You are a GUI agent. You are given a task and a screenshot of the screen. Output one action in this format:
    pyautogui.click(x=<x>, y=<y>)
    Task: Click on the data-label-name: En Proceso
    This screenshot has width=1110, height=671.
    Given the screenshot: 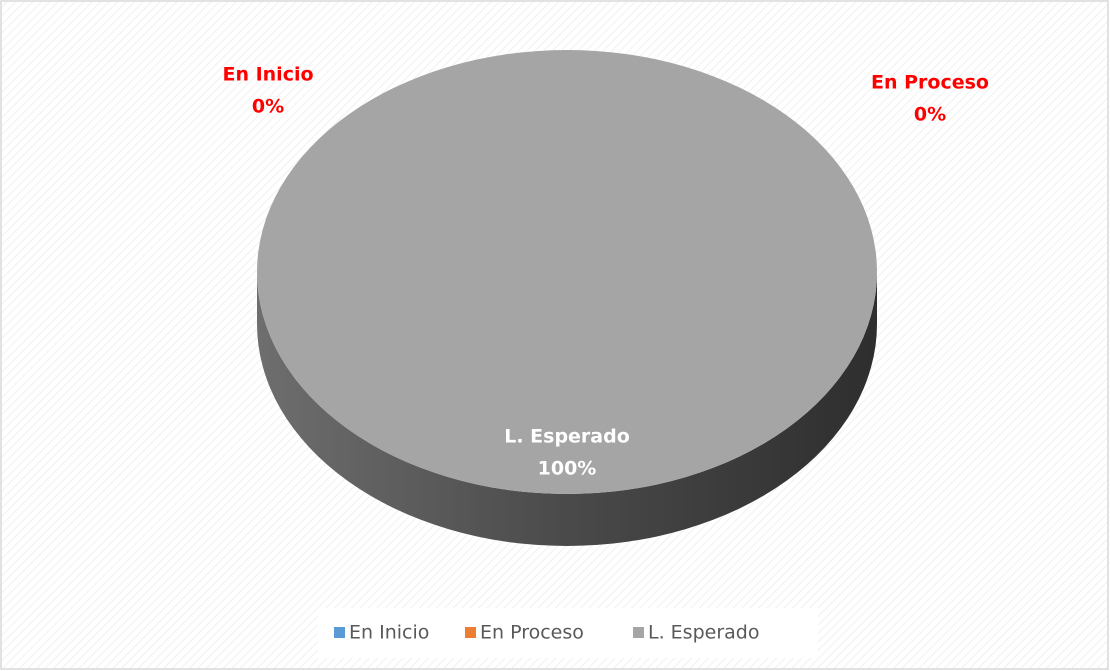 What is the action you would take?
    pyautogui.click(x=930, y=83)
    